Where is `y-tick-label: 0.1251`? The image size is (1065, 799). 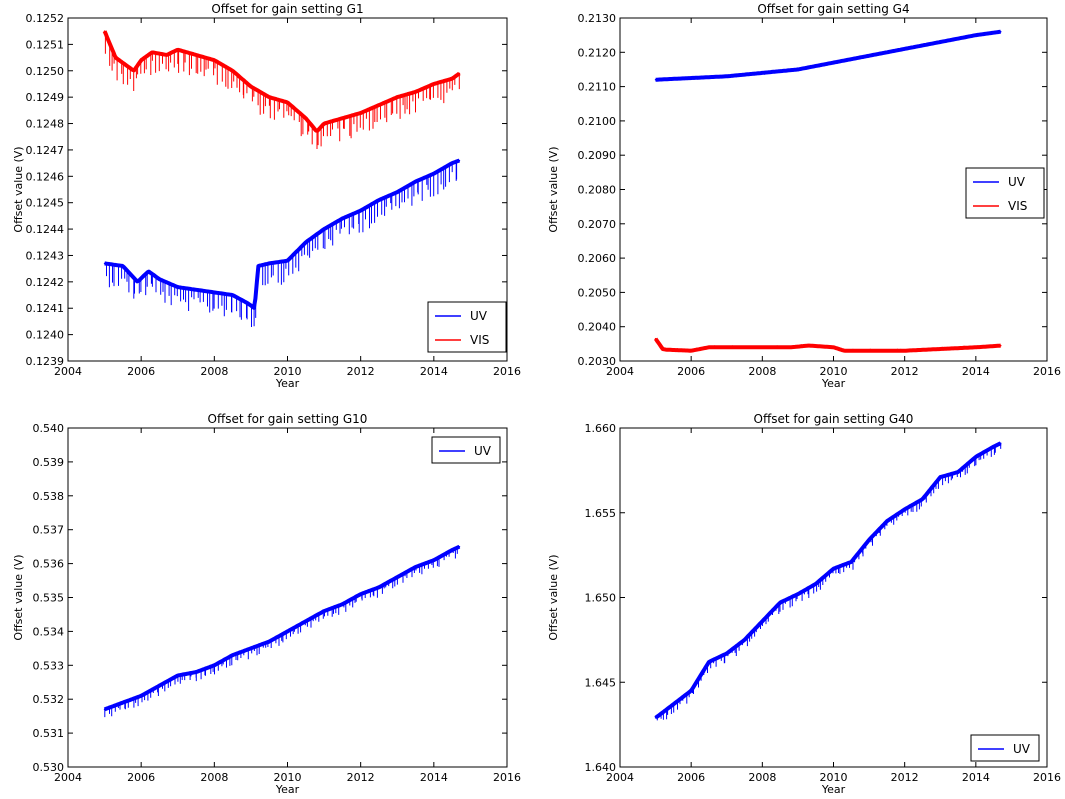
y-tick-label: 0.1251 is located at coordinates (45, 44).